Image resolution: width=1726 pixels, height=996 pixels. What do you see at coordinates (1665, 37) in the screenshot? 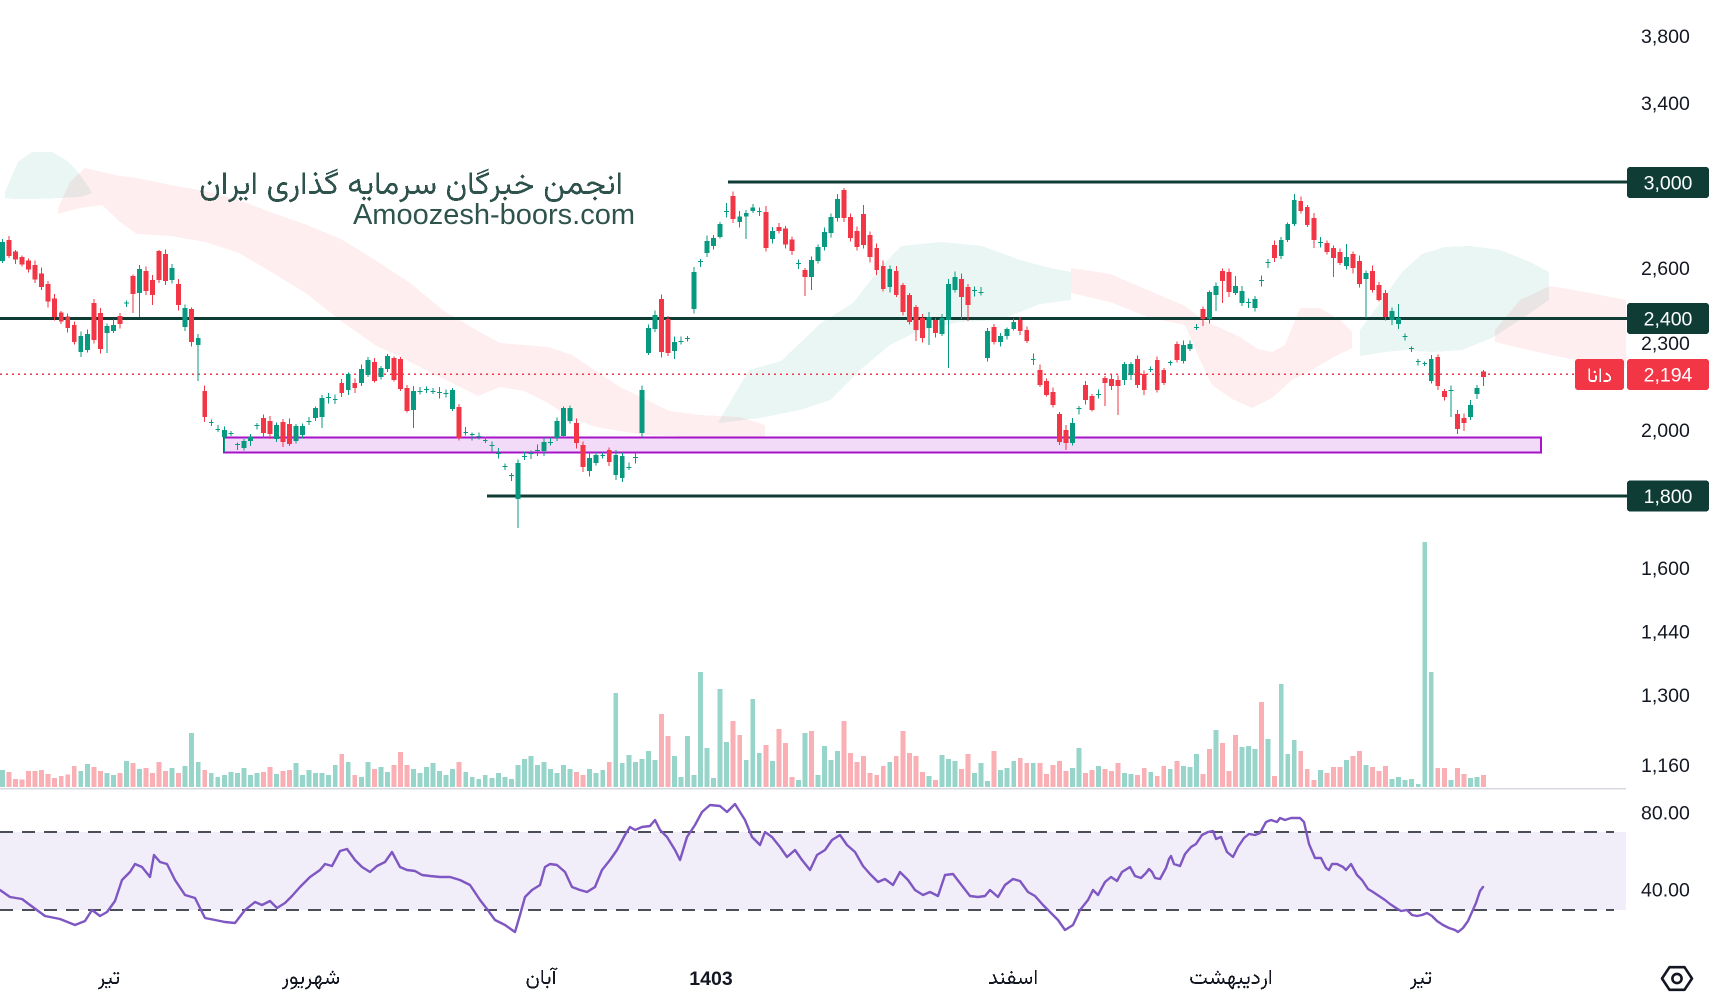
I see `svg-text: 3,800` at bounding box center [1665, 37].